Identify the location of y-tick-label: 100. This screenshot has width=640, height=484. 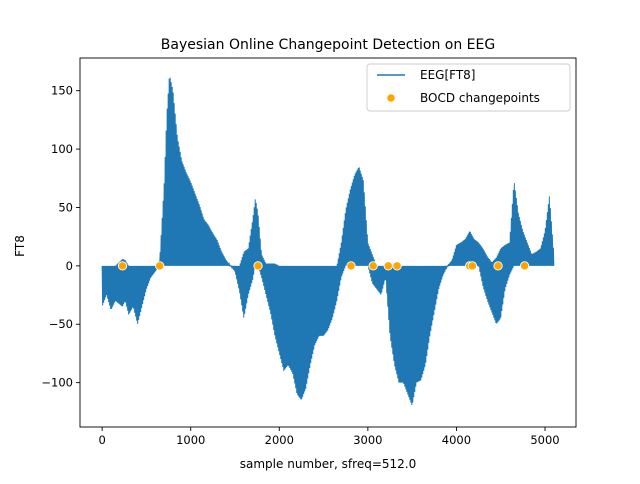
(62, 149).